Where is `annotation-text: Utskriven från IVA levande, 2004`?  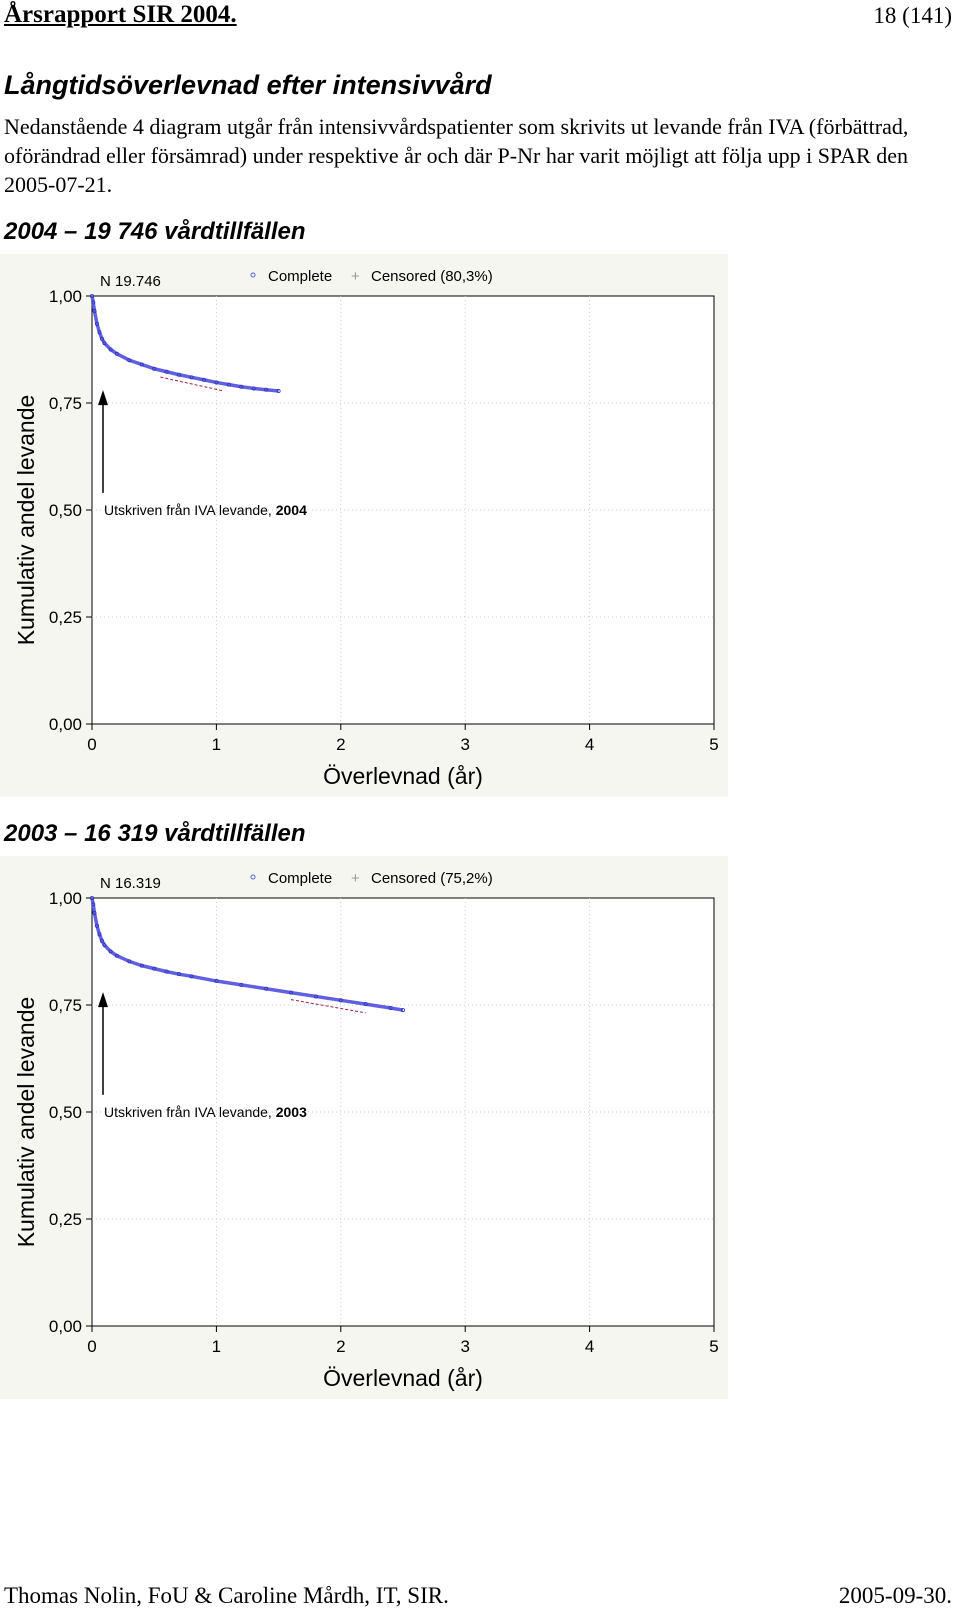 annotation-text: Utskriven från IVA levande, 2004 is located at coordinates (205, 510).